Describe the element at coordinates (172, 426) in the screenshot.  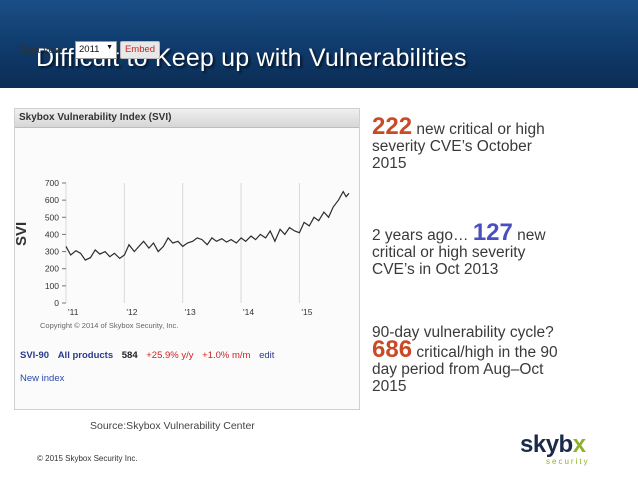
I see `source-caption: Source:Skybox Vulnerability Center` at that location.